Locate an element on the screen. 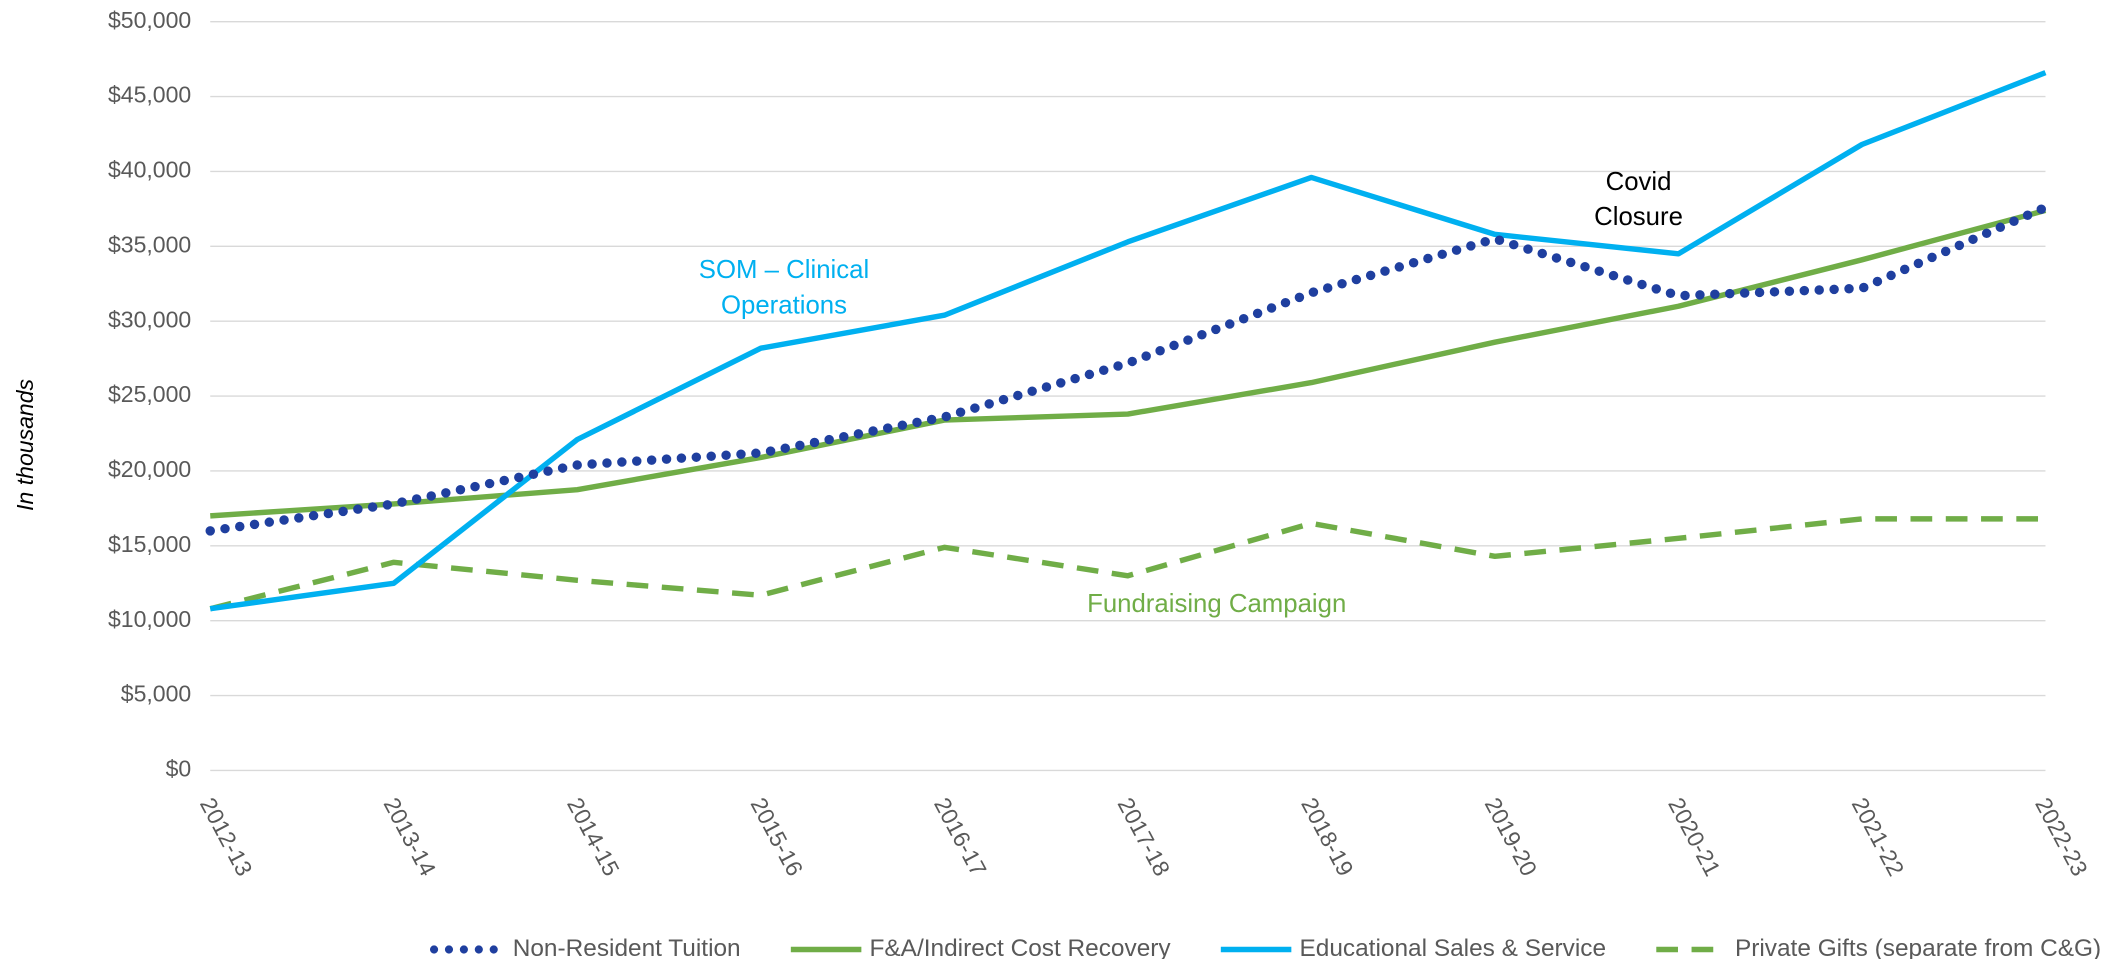  y-tick-label: $30,000 is located at coordinates (149, 319).